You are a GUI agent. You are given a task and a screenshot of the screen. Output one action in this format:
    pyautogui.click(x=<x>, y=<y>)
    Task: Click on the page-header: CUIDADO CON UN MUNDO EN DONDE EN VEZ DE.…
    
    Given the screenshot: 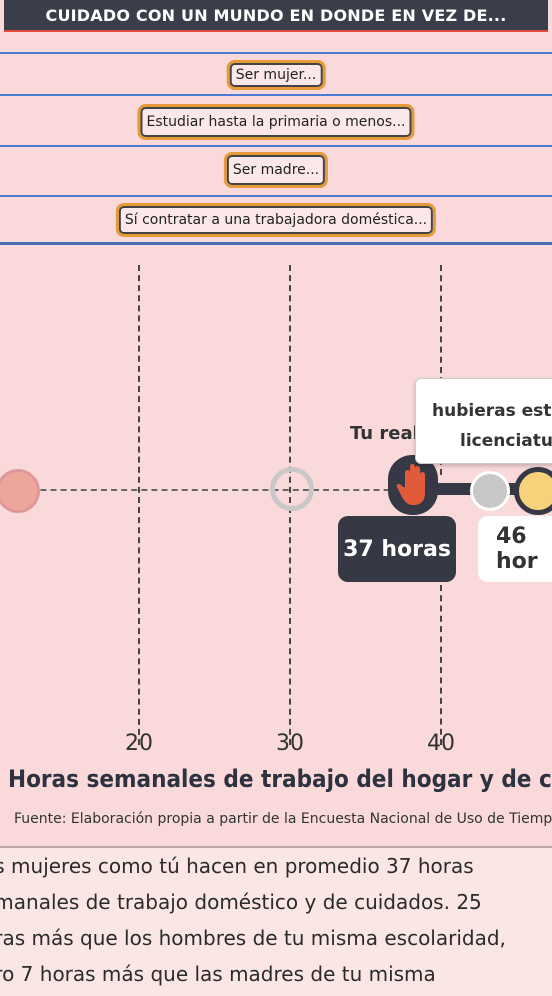 What is the action you would take?
    pyautogui.click(x=276, y=16)
    